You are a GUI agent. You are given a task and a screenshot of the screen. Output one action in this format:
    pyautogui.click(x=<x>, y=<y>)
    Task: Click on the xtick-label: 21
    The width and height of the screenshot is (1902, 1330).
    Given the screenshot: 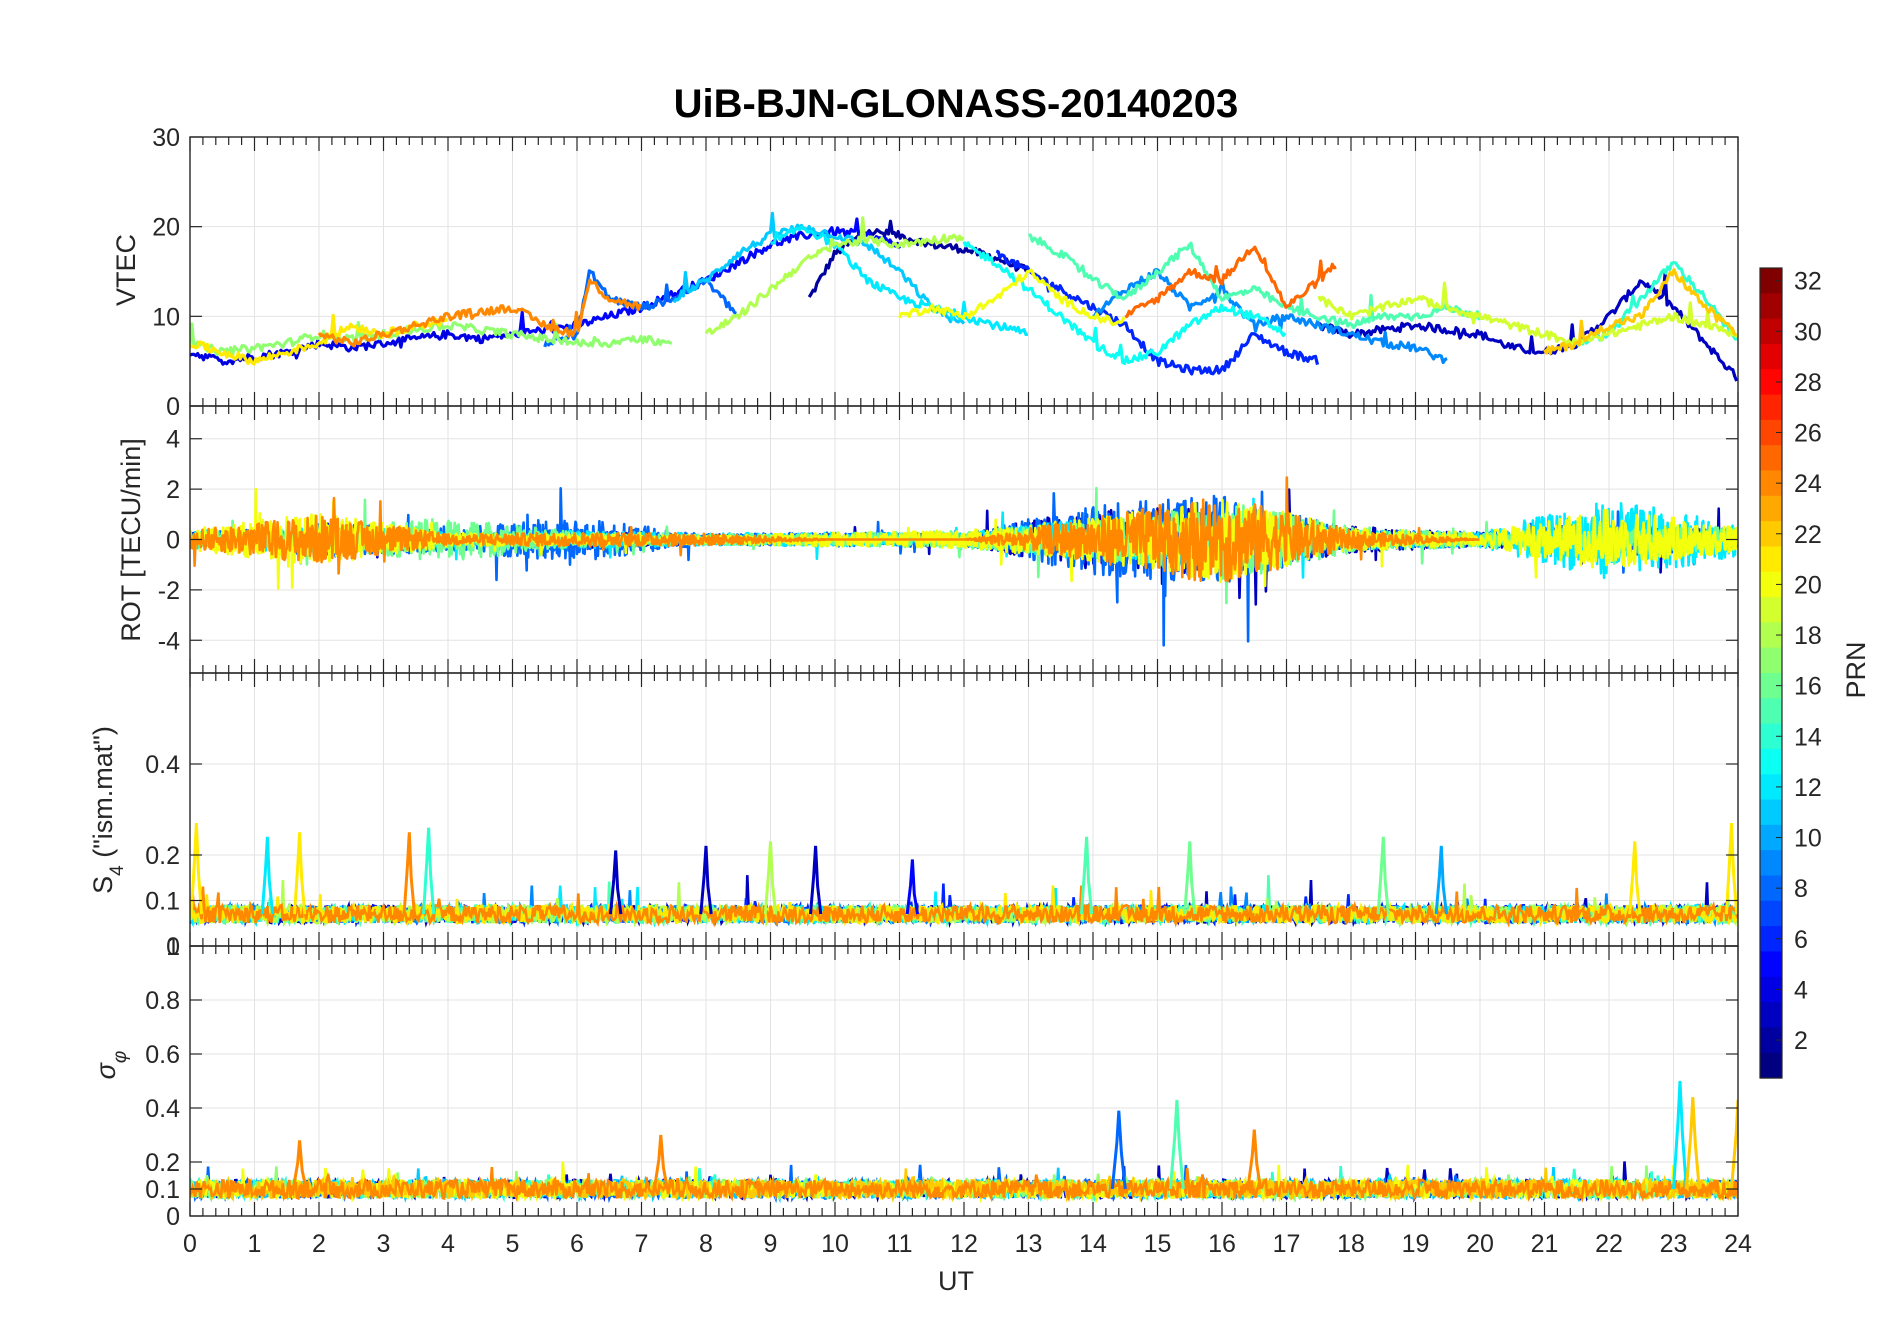 What is the action you would take?
    pyautogui.click(x=1545, y=1244)
    